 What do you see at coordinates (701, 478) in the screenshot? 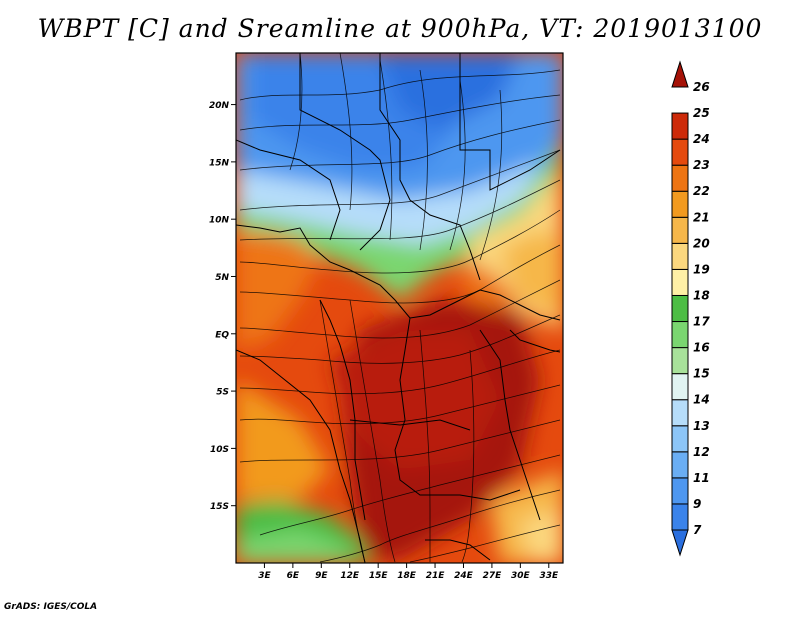
I see `colorbar-label: 11` at bounding box center [701, 478].